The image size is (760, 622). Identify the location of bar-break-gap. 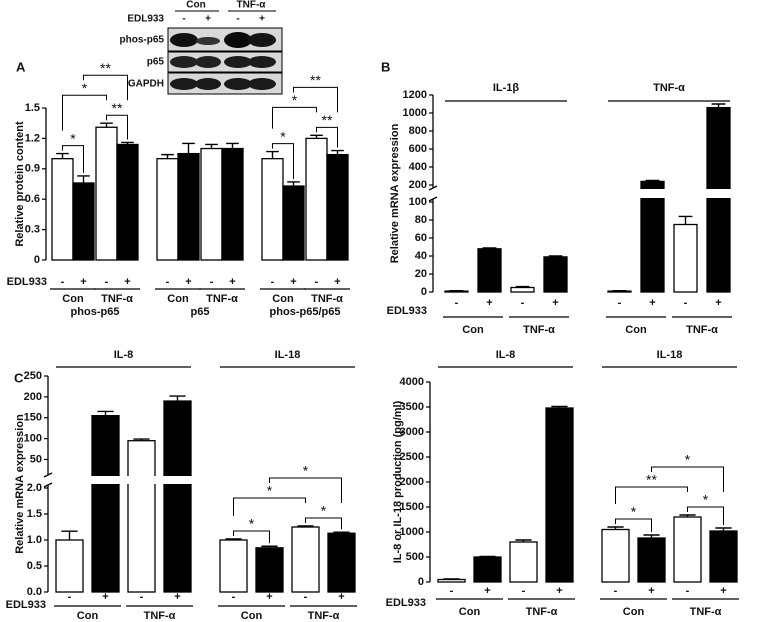
(141, 480).